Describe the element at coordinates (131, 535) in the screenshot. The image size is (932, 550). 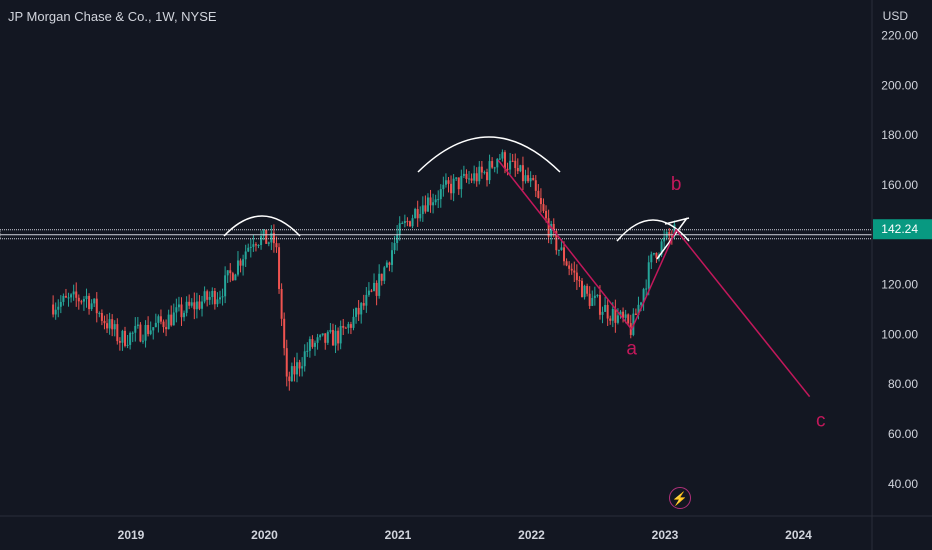
I see `x-tick-label: 2019` at that location.